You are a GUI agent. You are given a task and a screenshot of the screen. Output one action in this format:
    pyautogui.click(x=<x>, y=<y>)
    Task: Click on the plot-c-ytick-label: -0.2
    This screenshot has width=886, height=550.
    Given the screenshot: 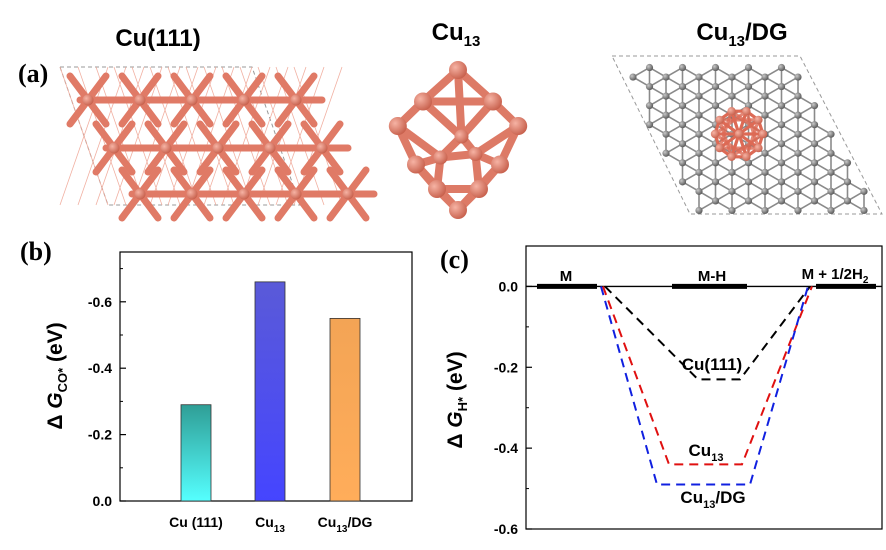 What is the action you would take?
    pyautogui.click(x=506, y=367)
    